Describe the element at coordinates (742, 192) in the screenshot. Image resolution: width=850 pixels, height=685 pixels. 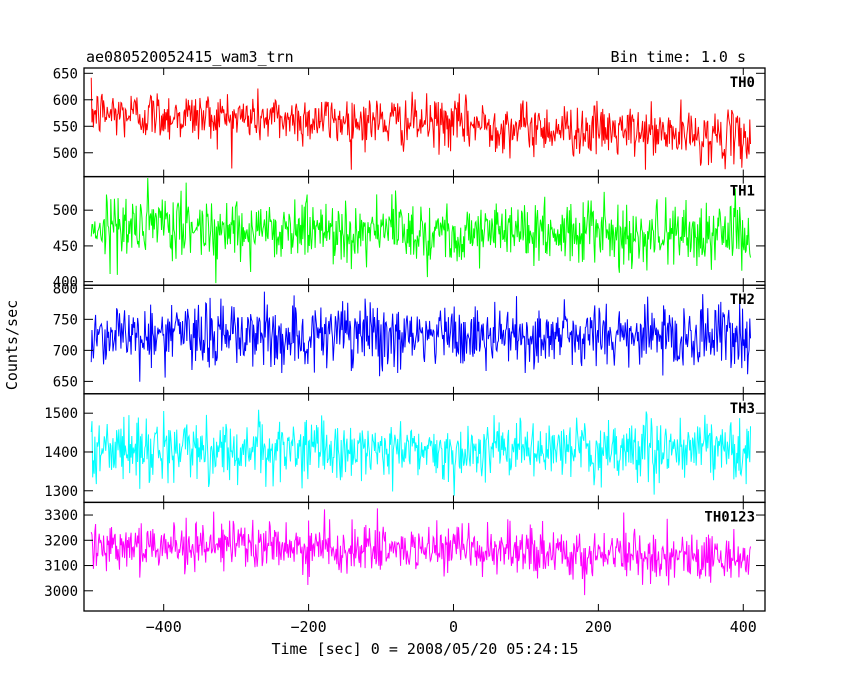
I see `panel-name-label: TH1` at that location.